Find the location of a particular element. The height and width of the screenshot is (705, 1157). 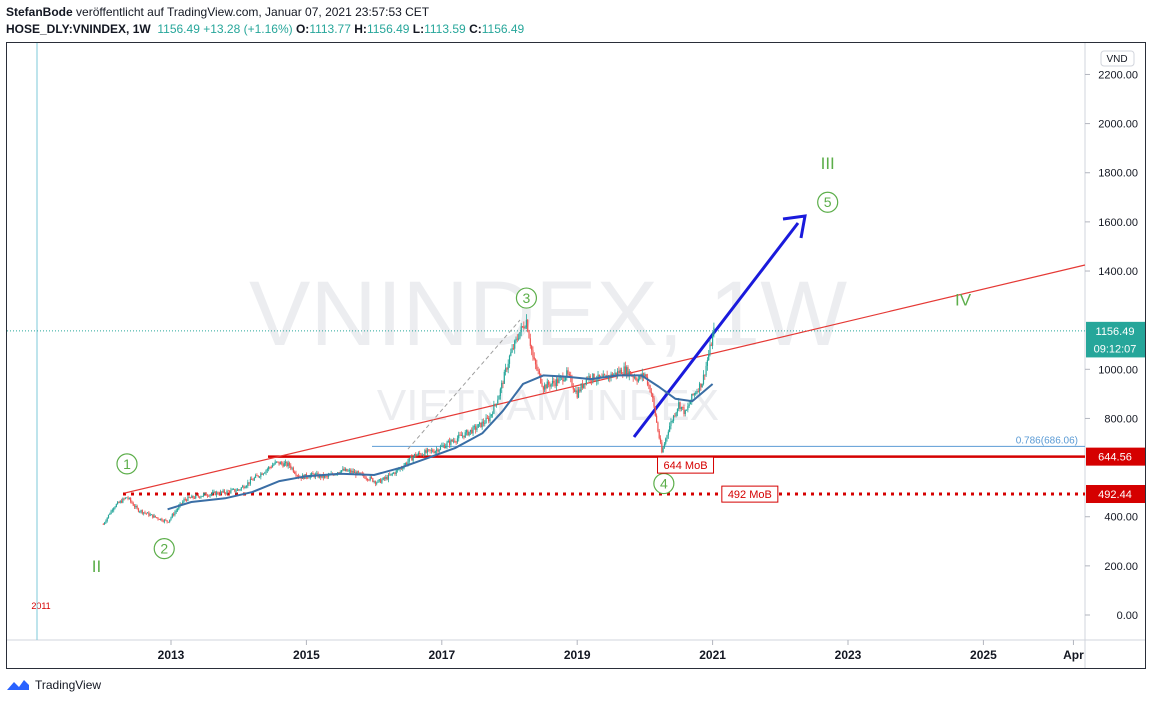

high-value: 1156.49 is located at coordinates (388, 29).